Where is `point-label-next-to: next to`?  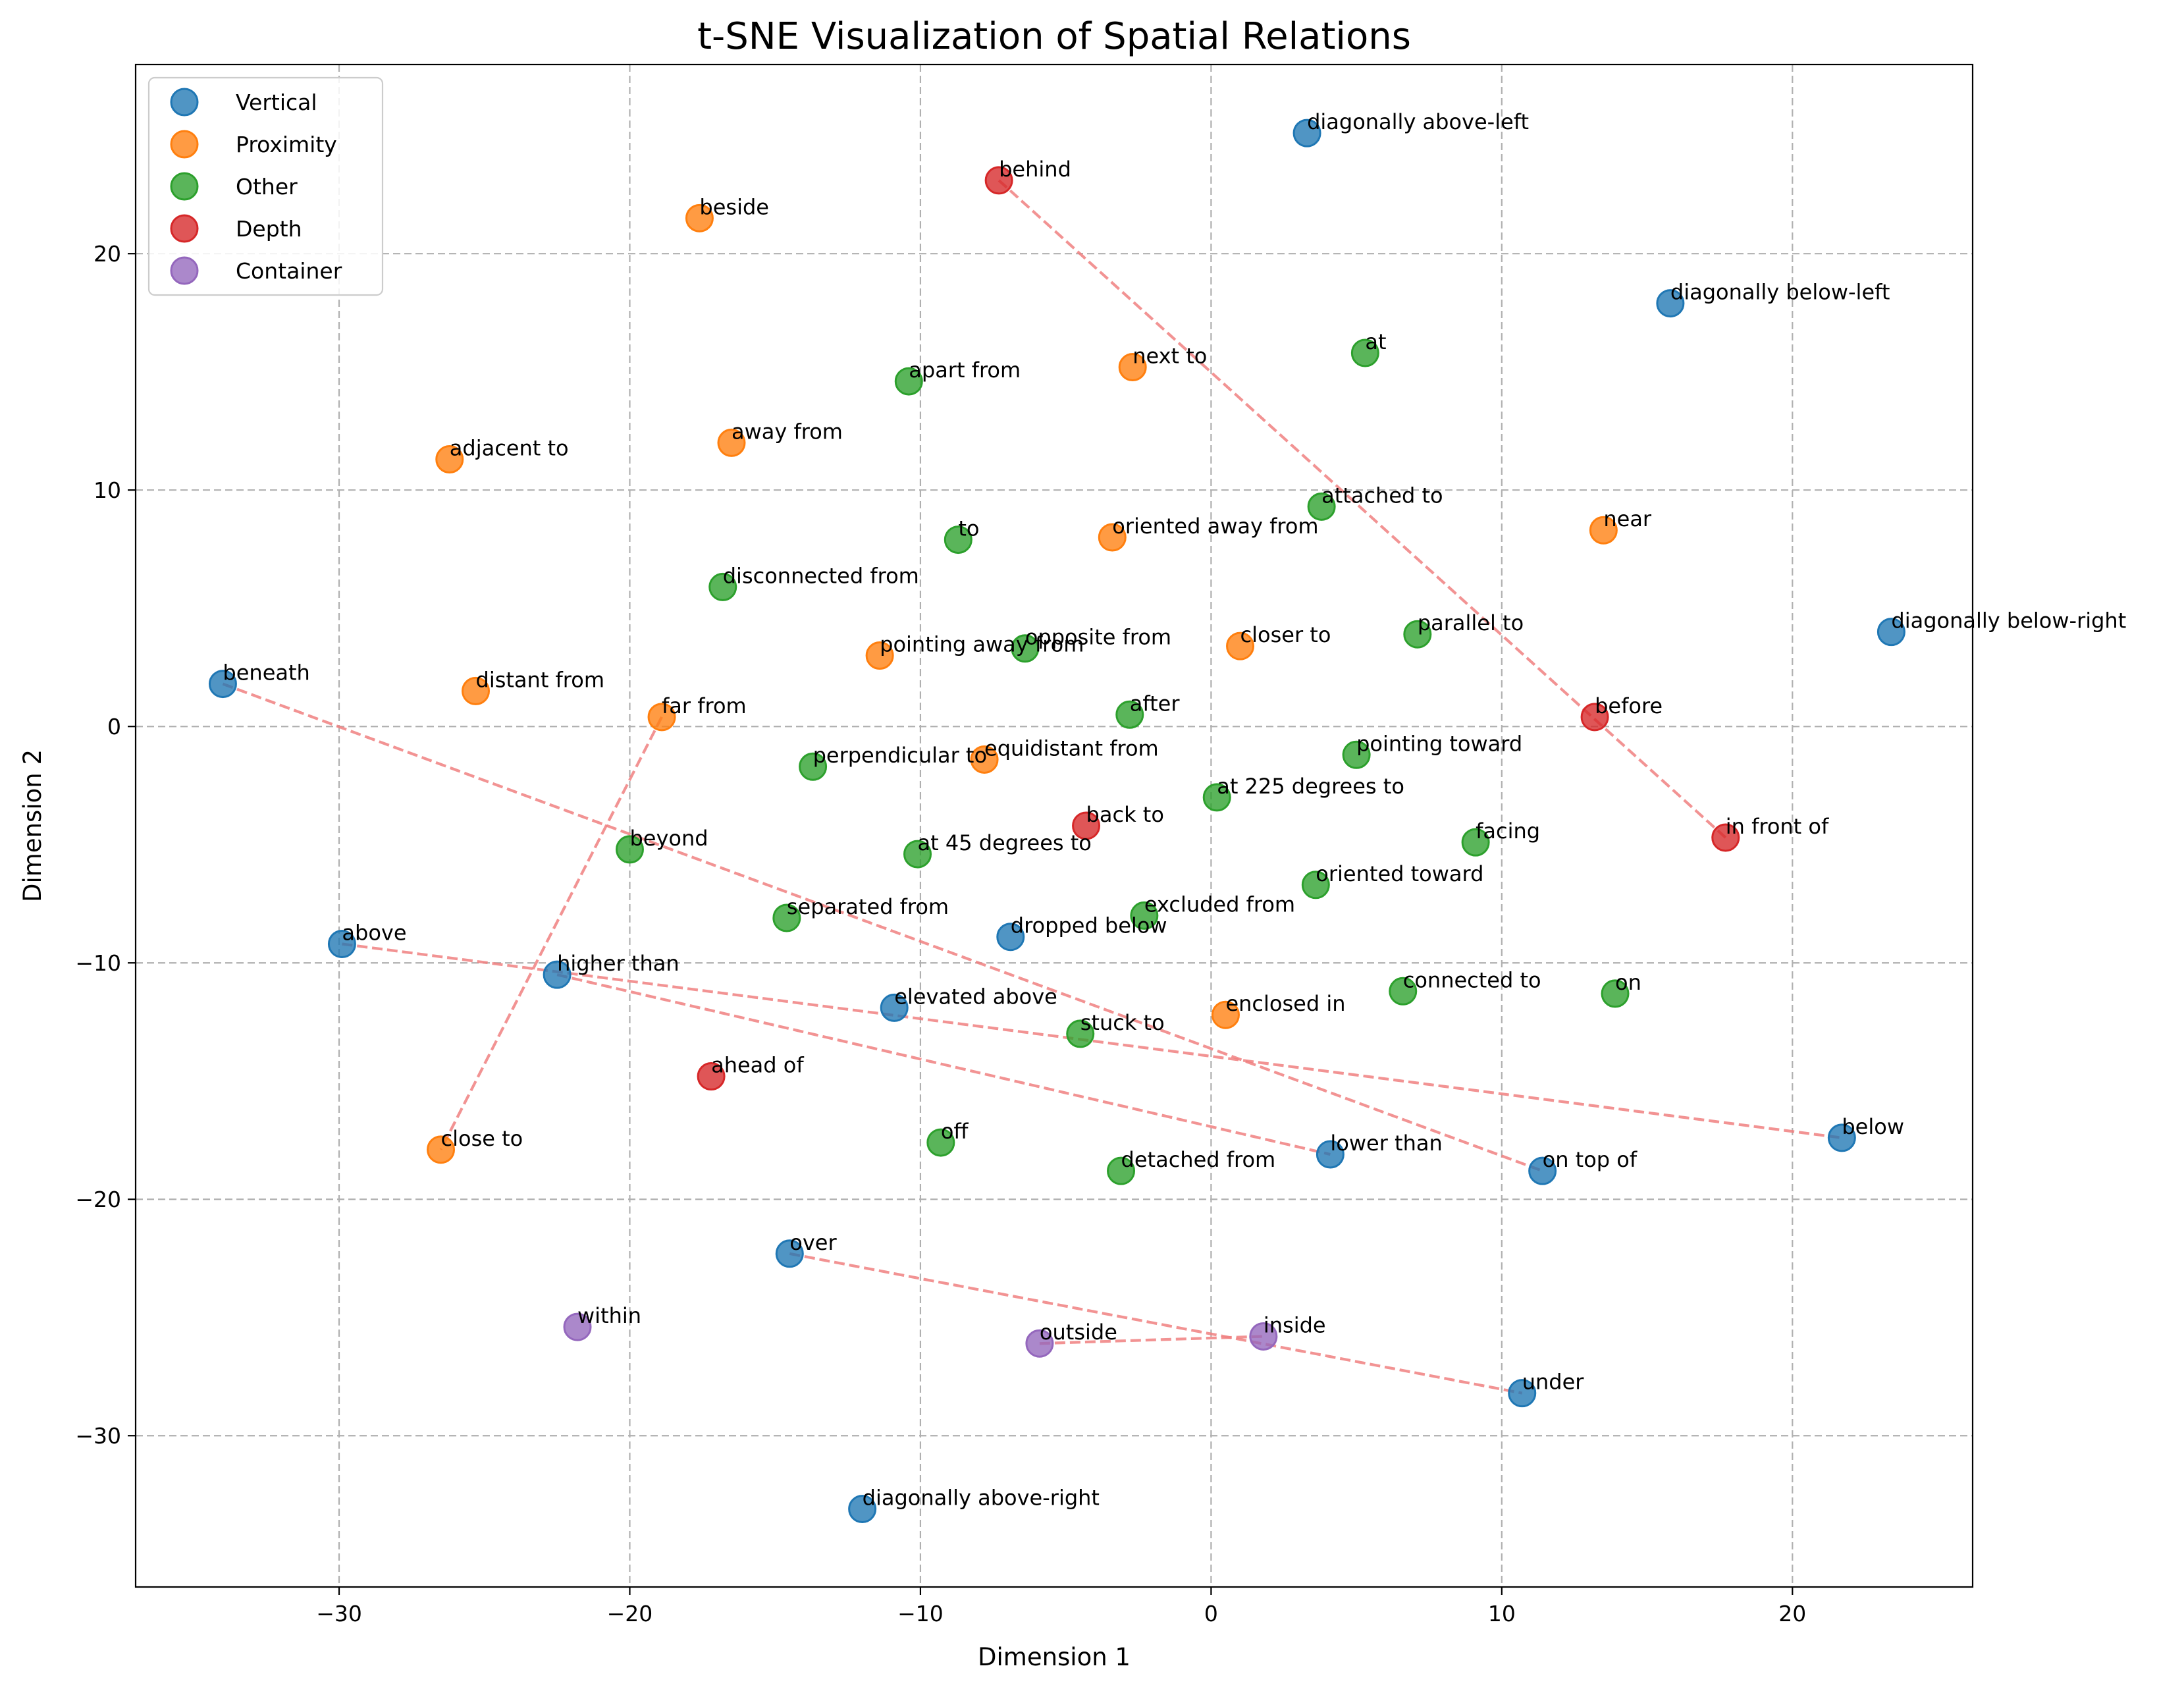 point-label-next-to: next to is located at coordinates (1169, 356).